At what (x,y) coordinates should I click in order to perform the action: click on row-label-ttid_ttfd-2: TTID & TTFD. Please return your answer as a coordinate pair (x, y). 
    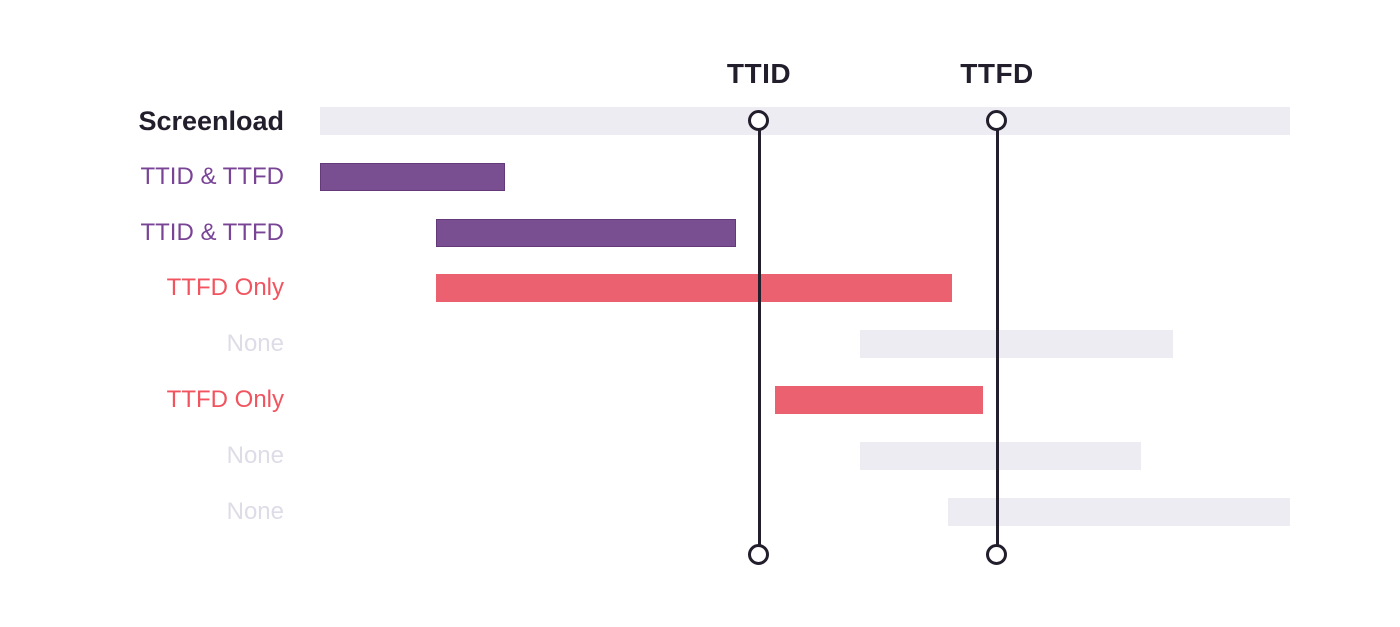
    Looking at the image, I should click on (212, 232).